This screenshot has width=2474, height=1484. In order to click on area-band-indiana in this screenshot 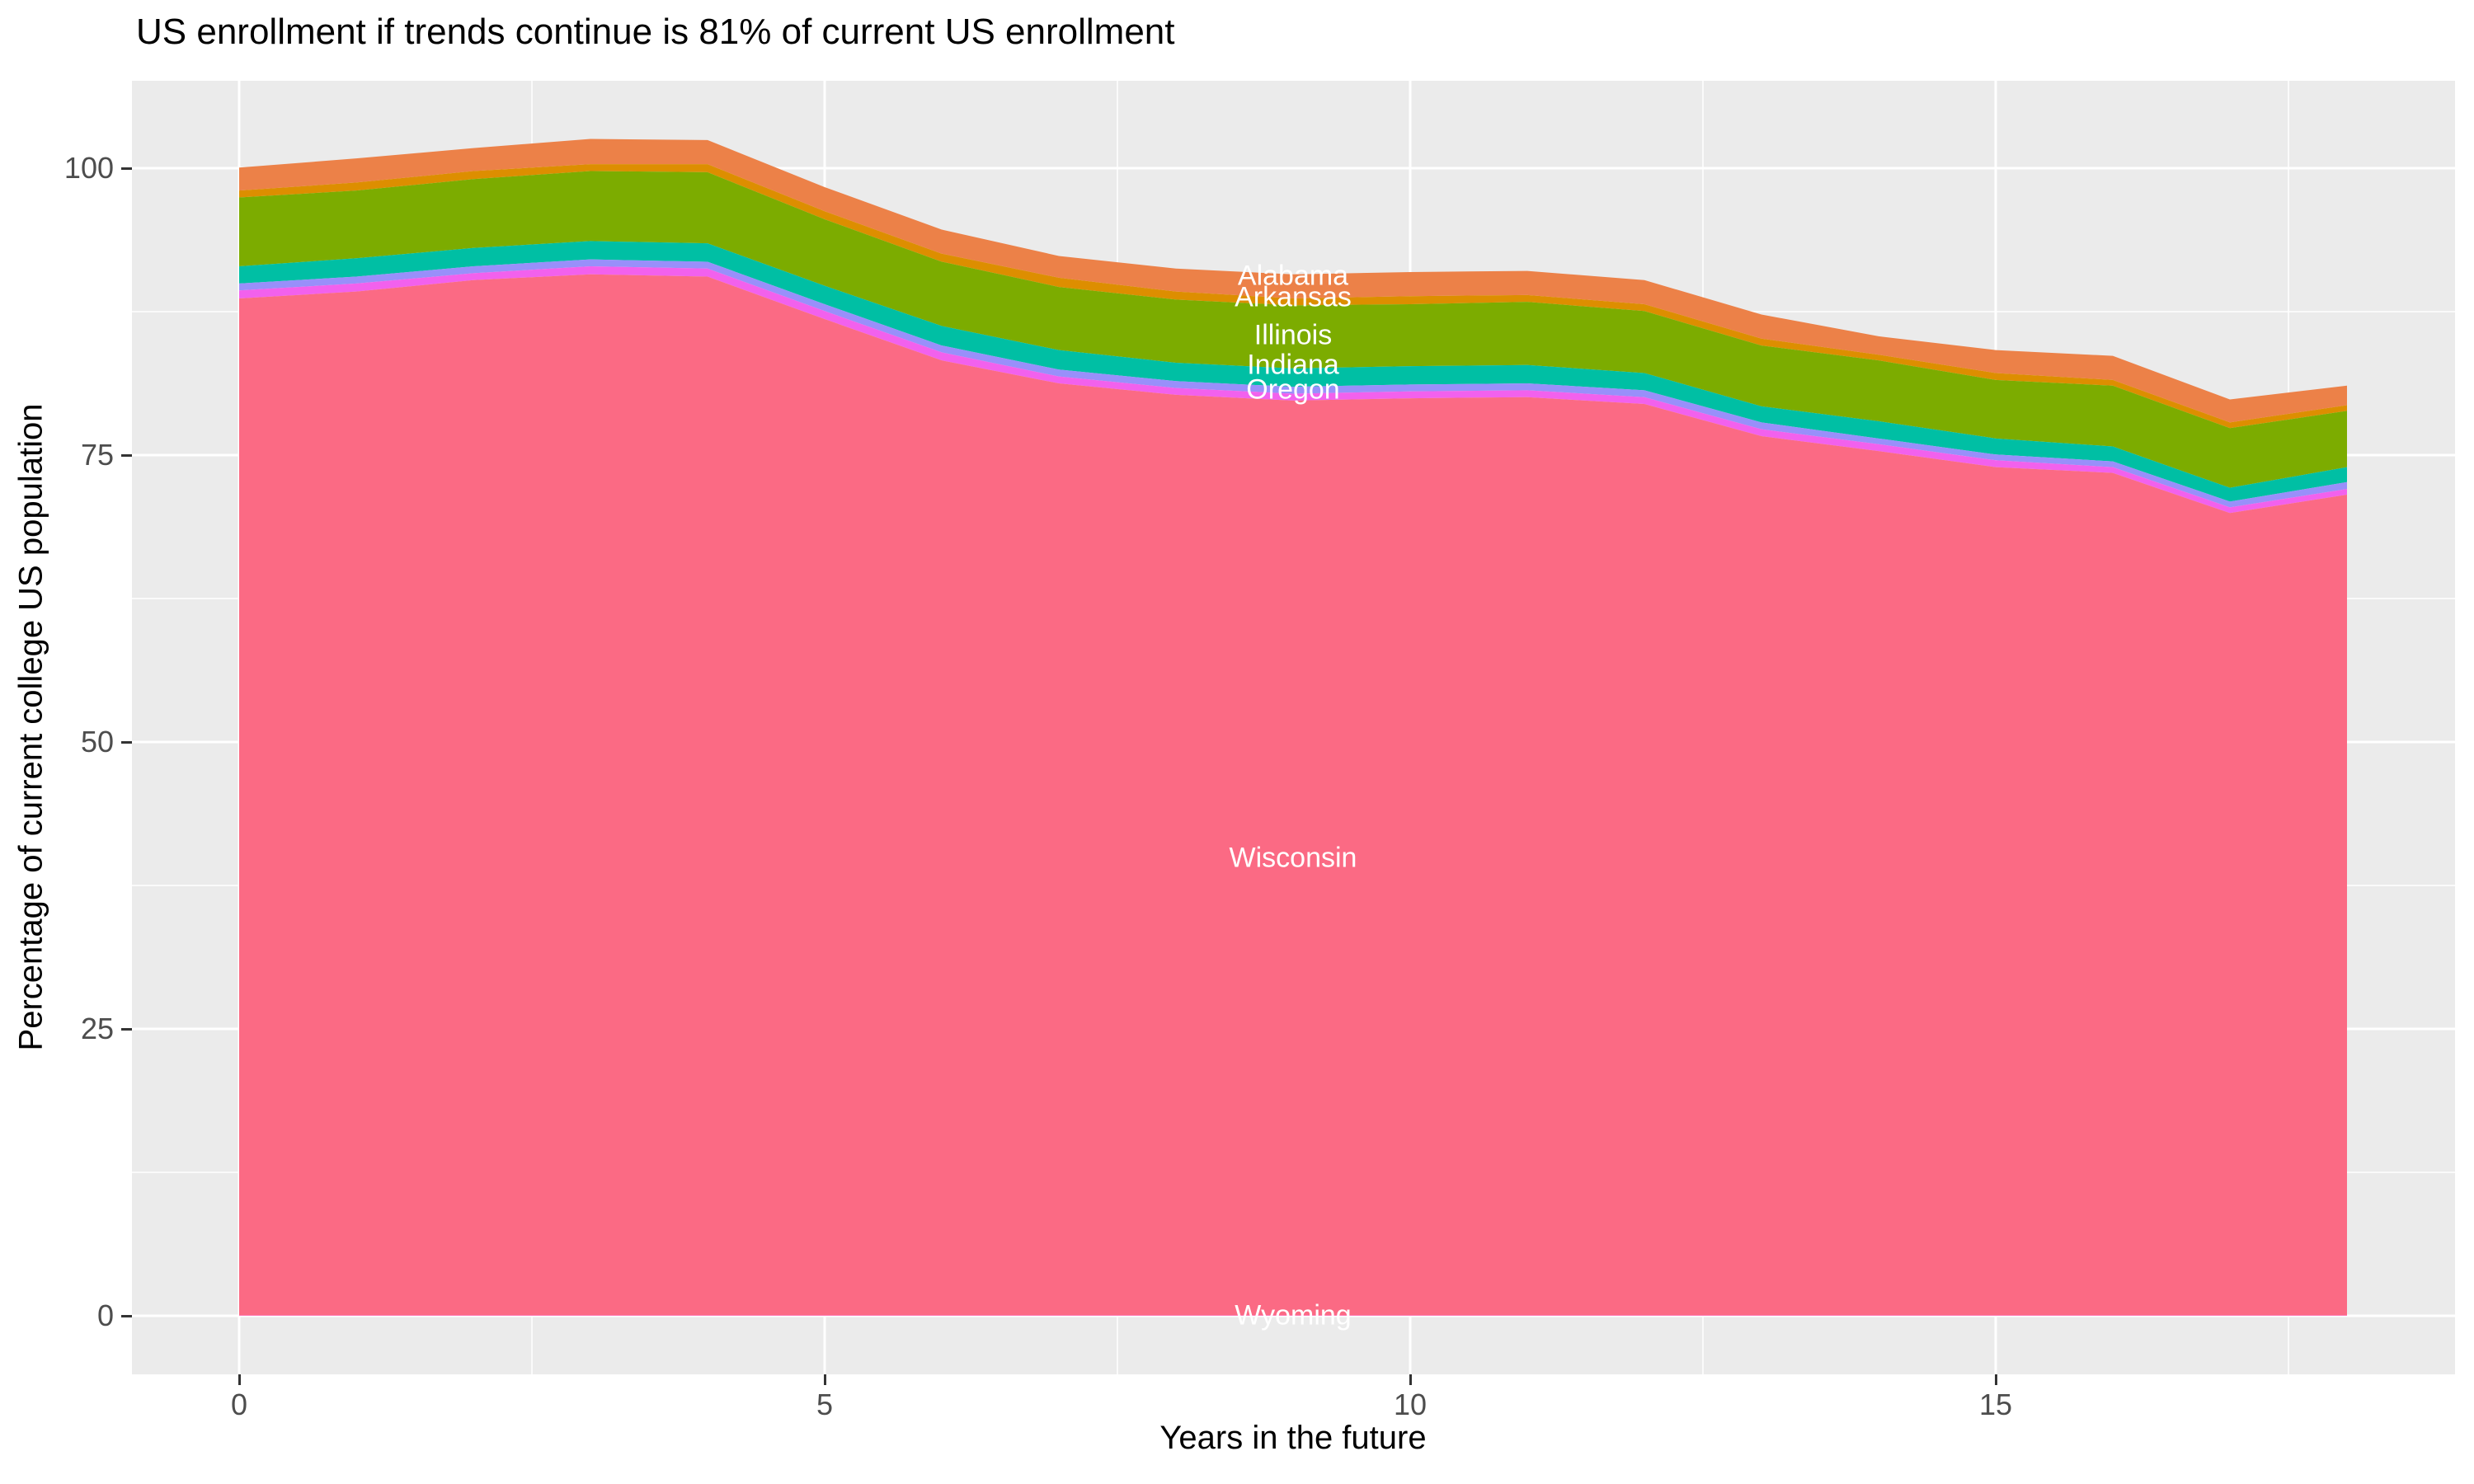, I will do `click(1293, 371)`.